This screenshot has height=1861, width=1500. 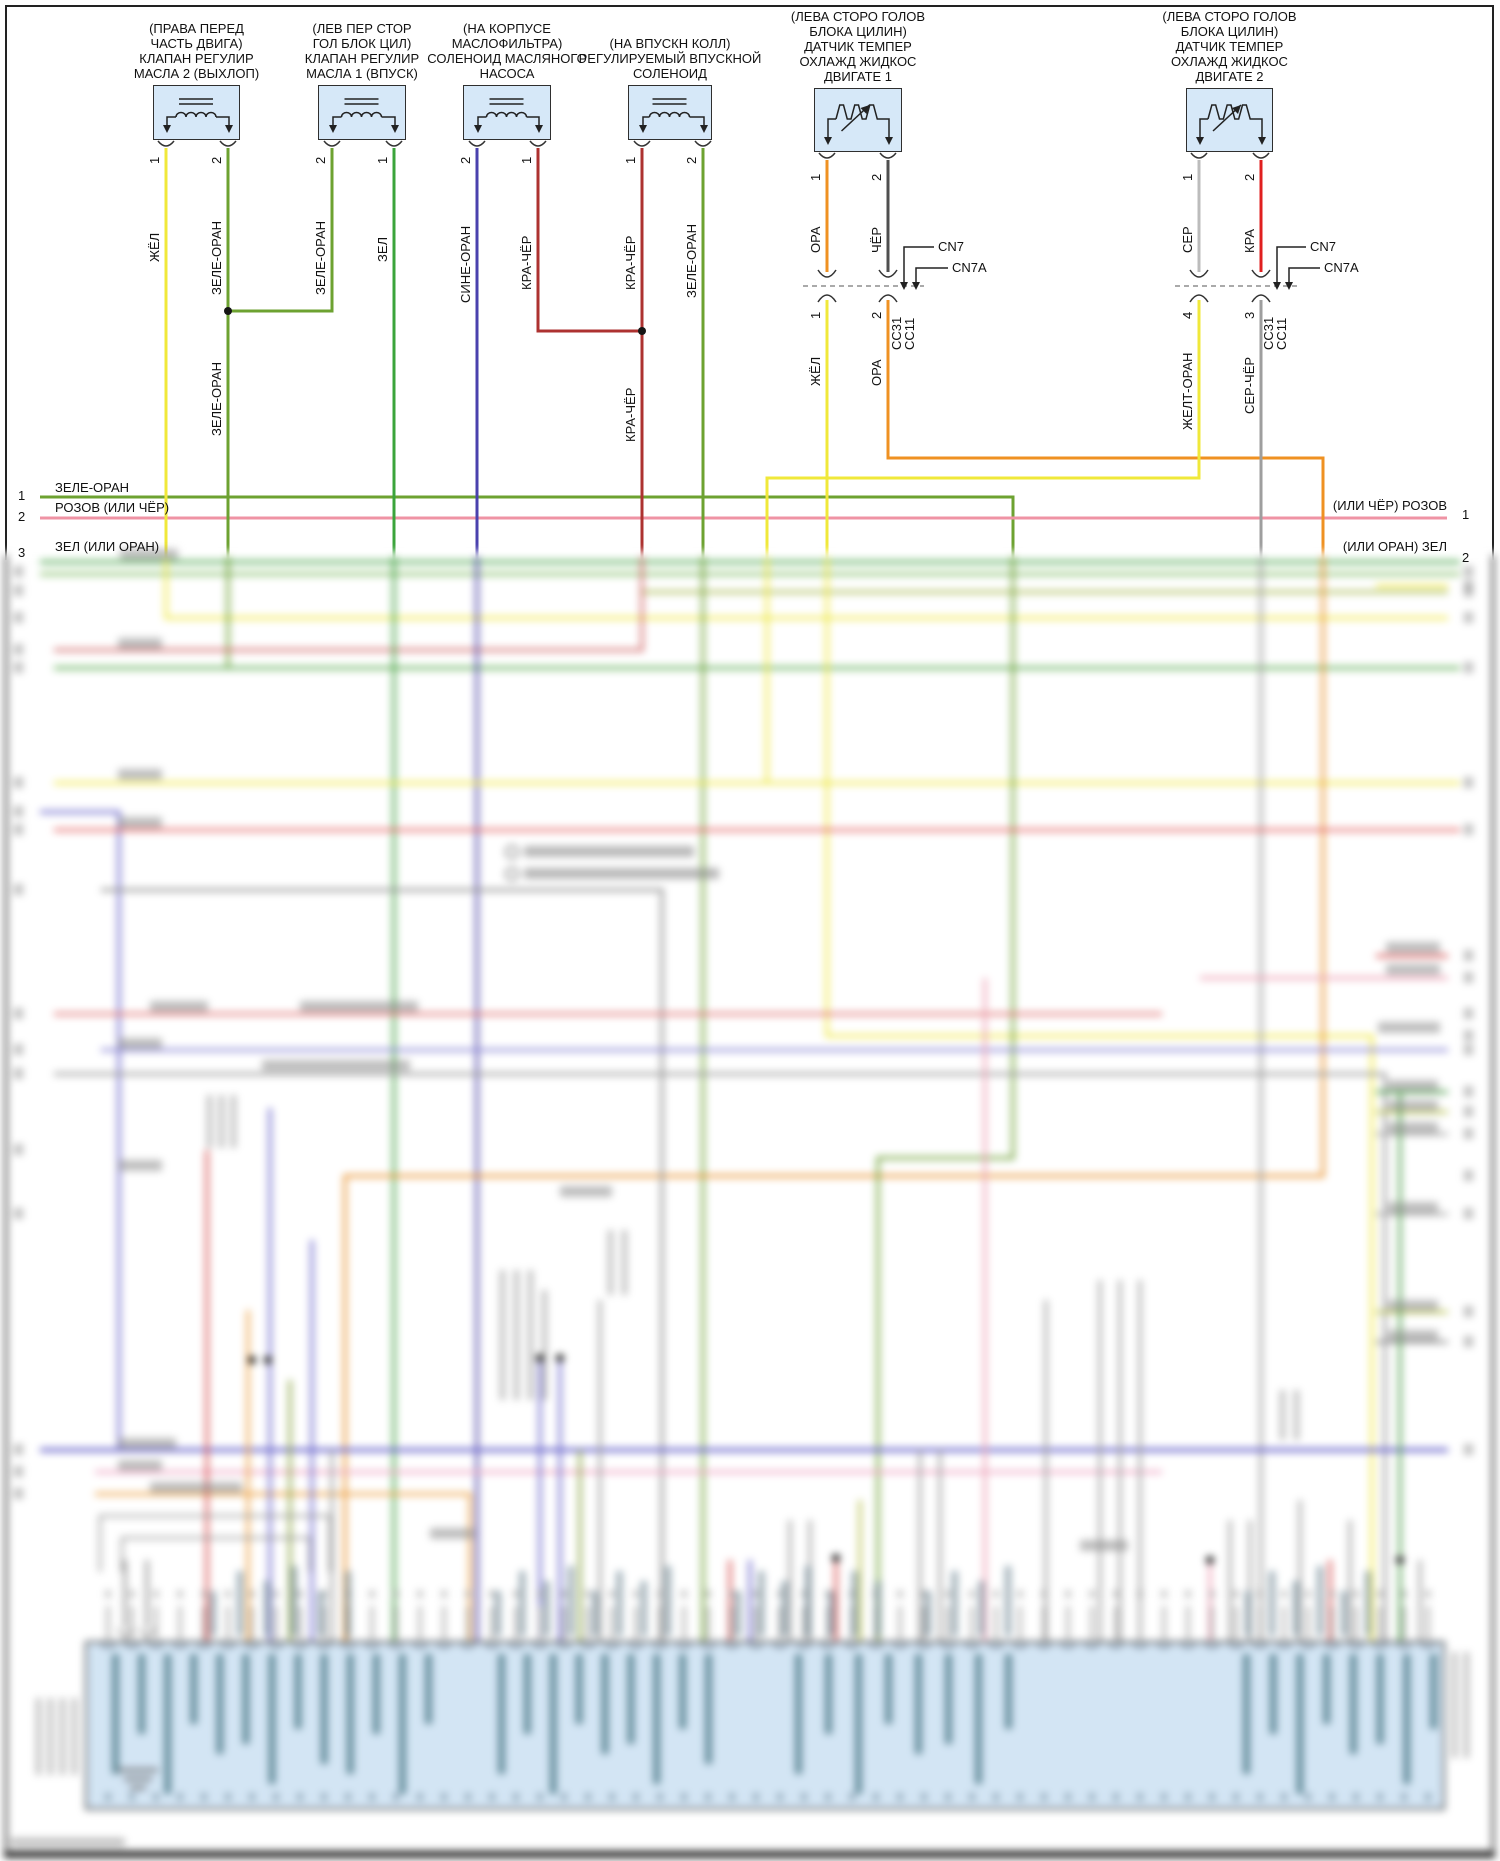 What do you see at coordinates (642, 331) in the screenshot?
I see `junction-dot` at bounding box center [642, 331].